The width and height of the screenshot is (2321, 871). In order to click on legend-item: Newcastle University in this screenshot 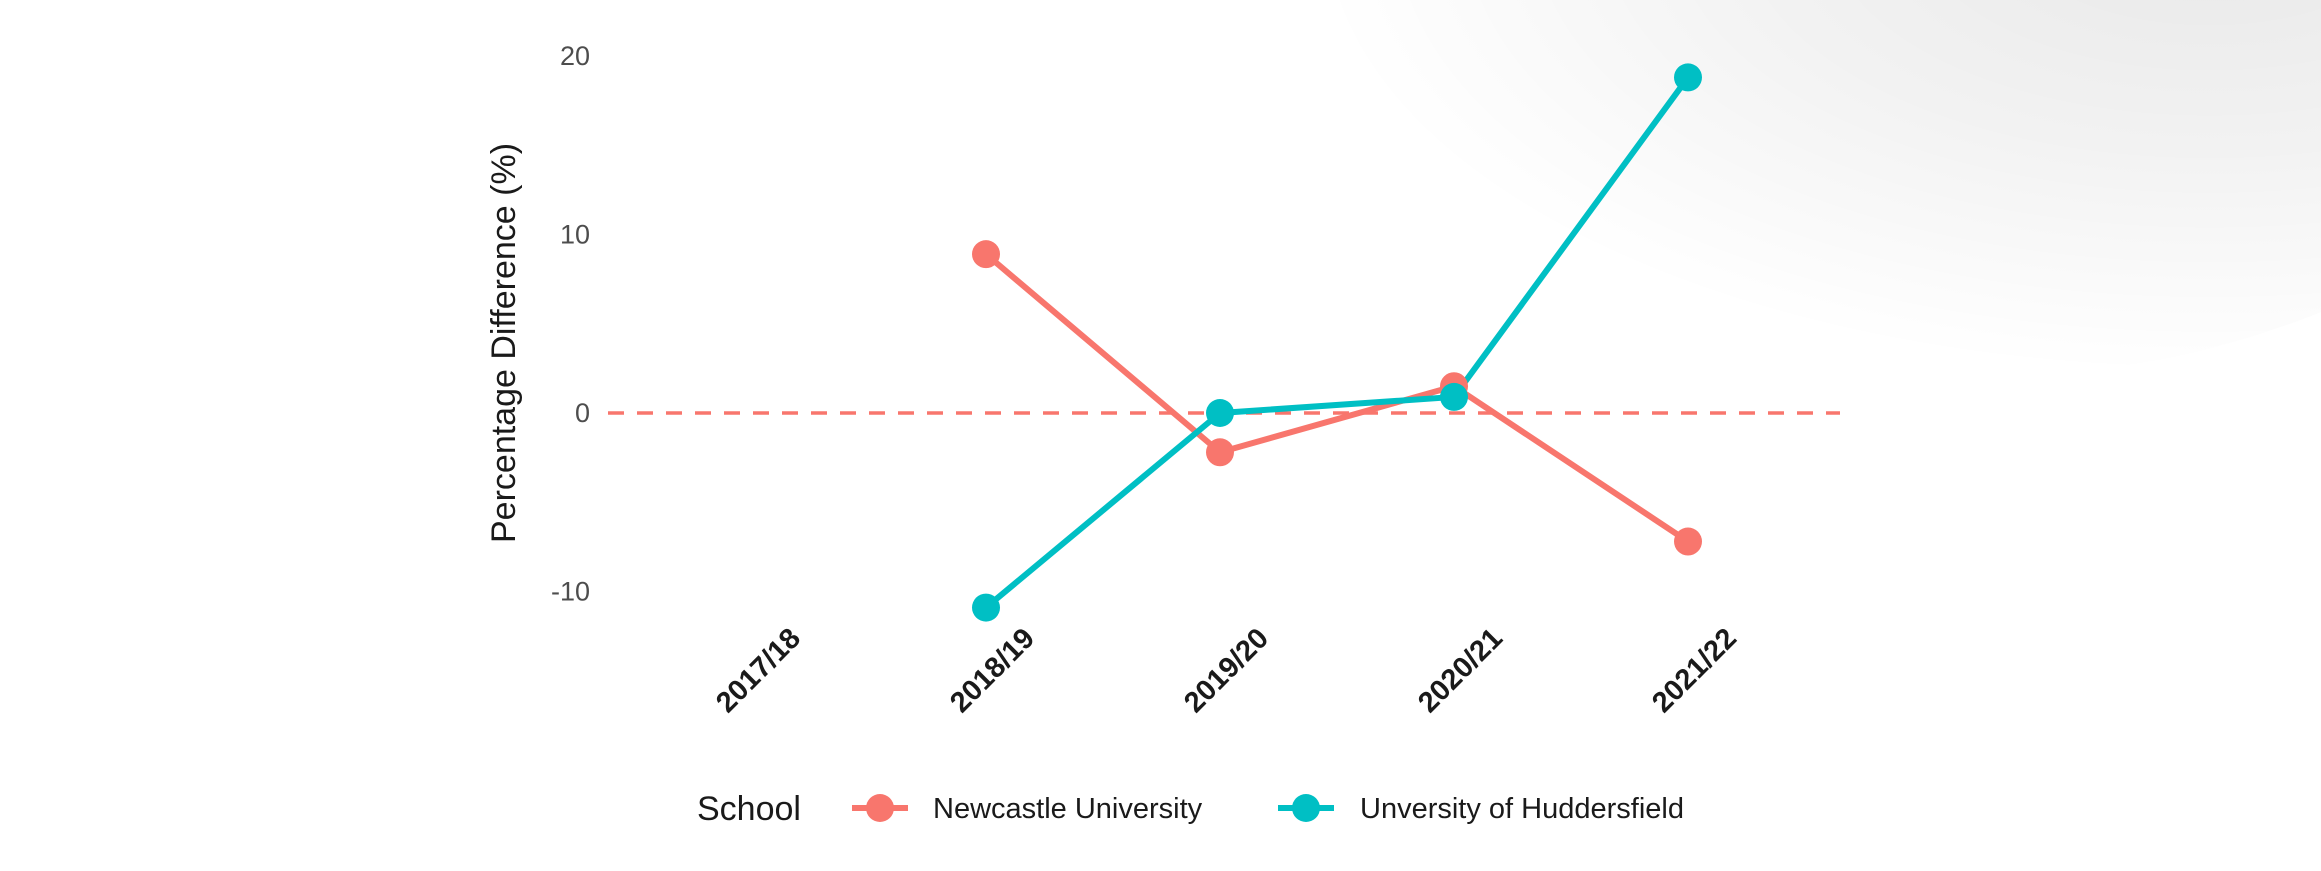, I will do `click(1027, 809)`.